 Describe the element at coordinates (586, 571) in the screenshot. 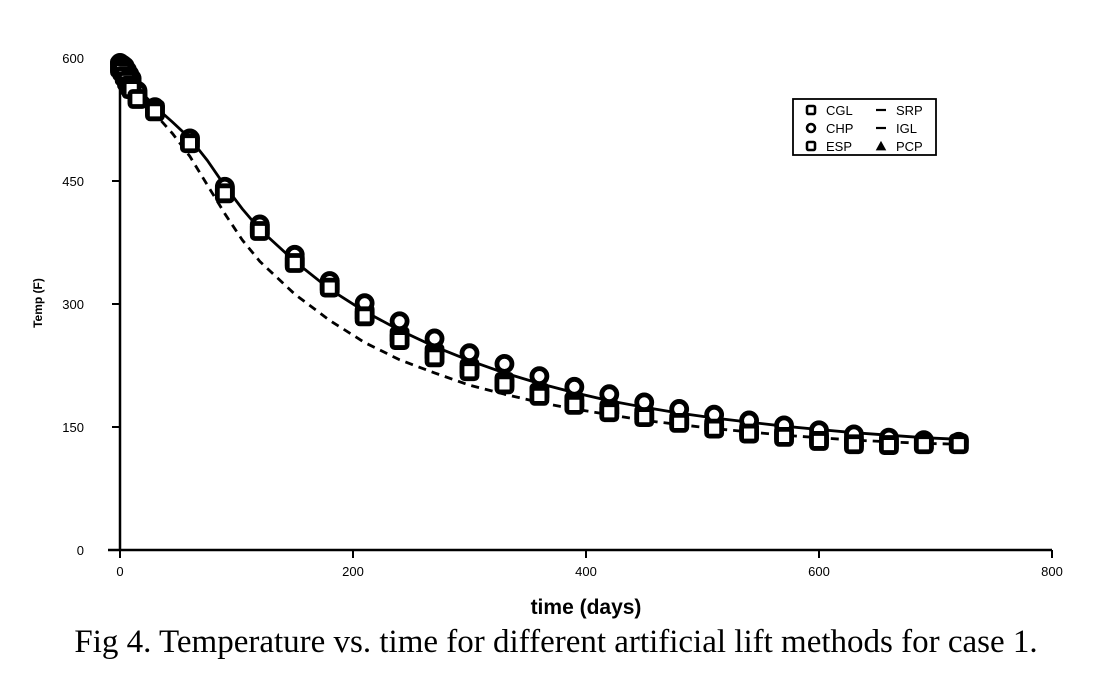

I see `x-tick-label: 400` at that location.